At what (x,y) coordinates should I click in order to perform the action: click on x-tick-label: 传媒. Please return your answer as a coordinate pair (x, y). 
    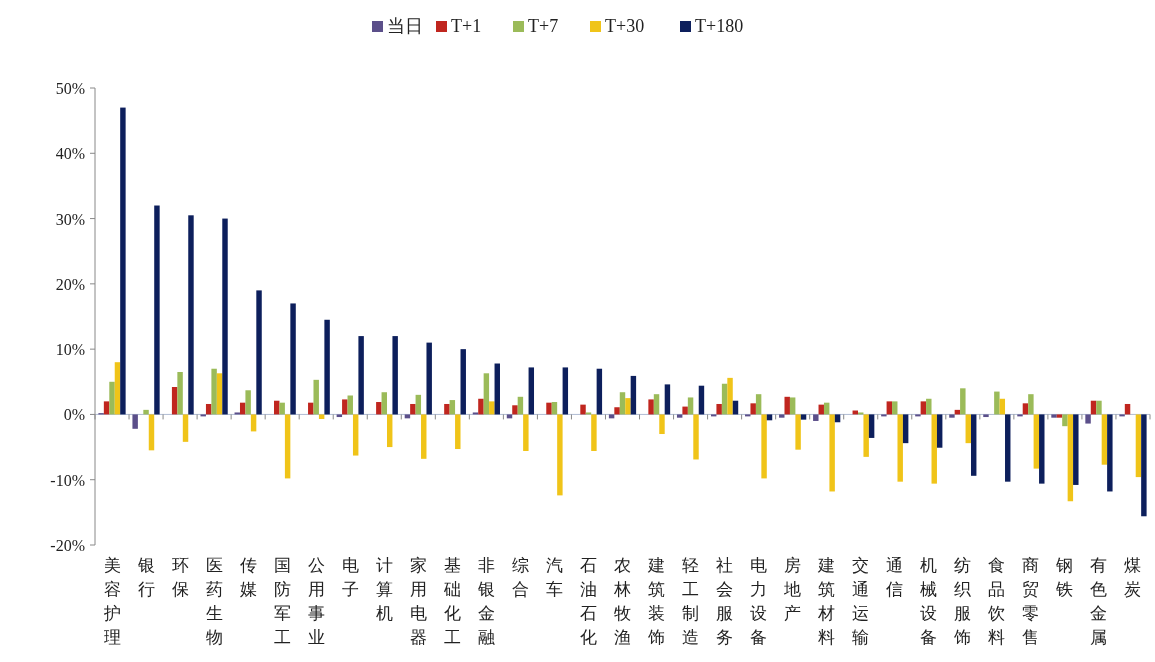
    Looking at the image, I should click on (248, 577).